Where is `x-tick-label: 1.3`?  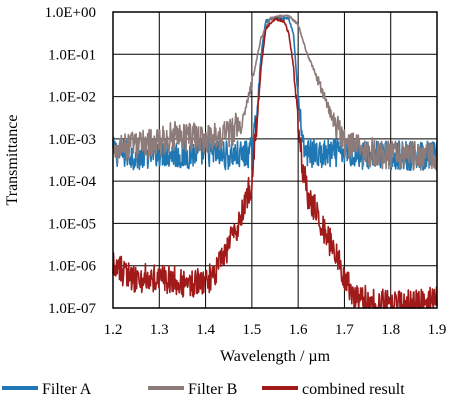
x-tick-label: 1.3 is located at coordinates (159, 330).